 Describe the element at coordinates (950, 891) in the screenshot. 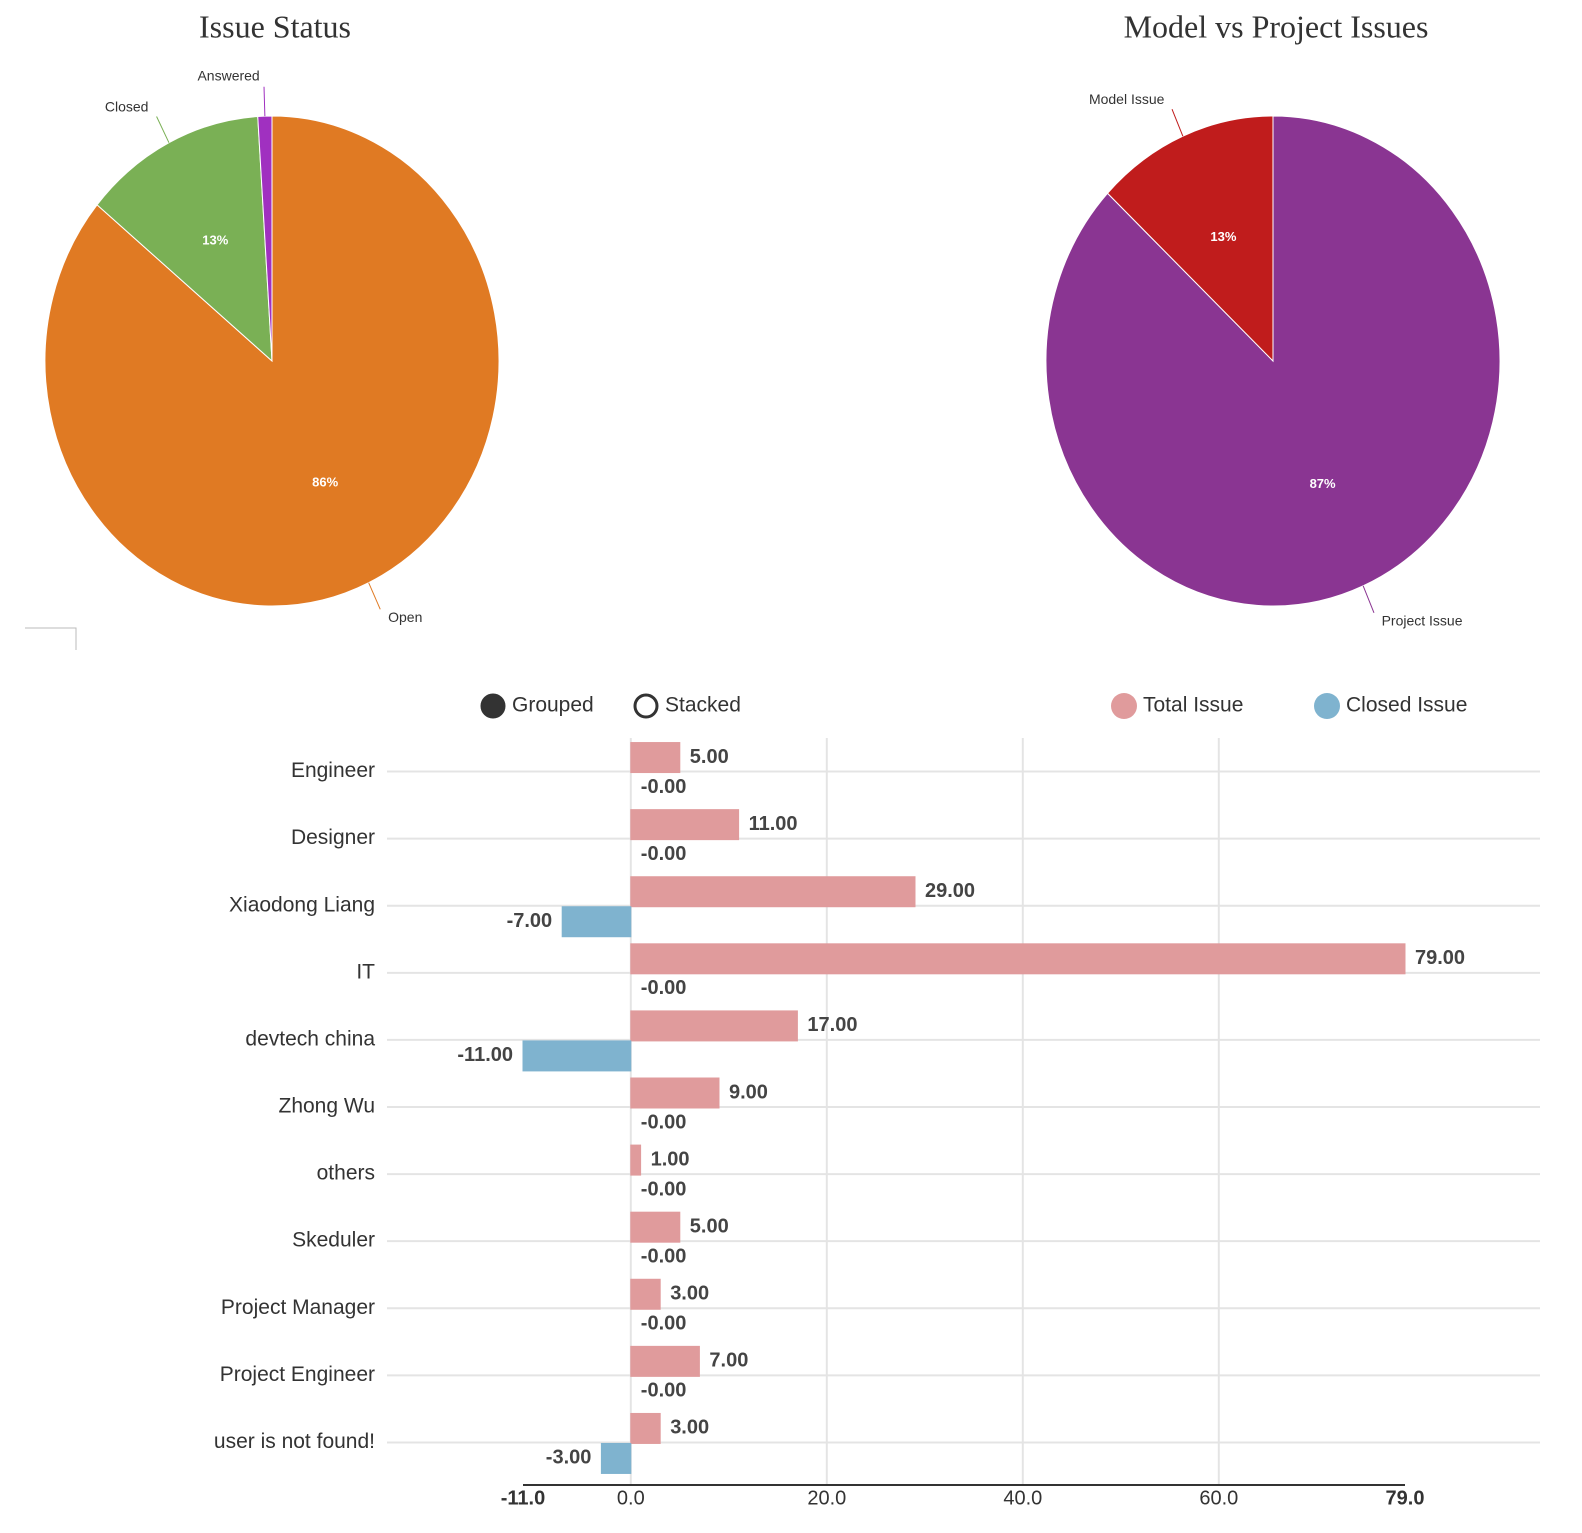

I see `value-label: 29.00` at that location.